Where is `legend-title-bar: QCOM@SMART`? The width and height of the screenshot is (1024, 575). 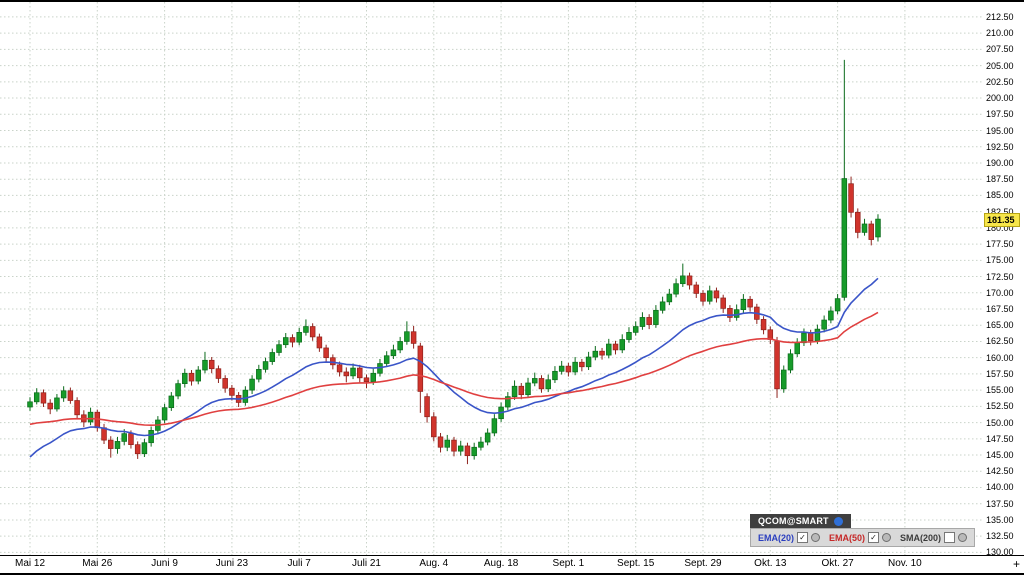 legend-title-bar: QCOM@SMART is located at coordinates (800, 521).